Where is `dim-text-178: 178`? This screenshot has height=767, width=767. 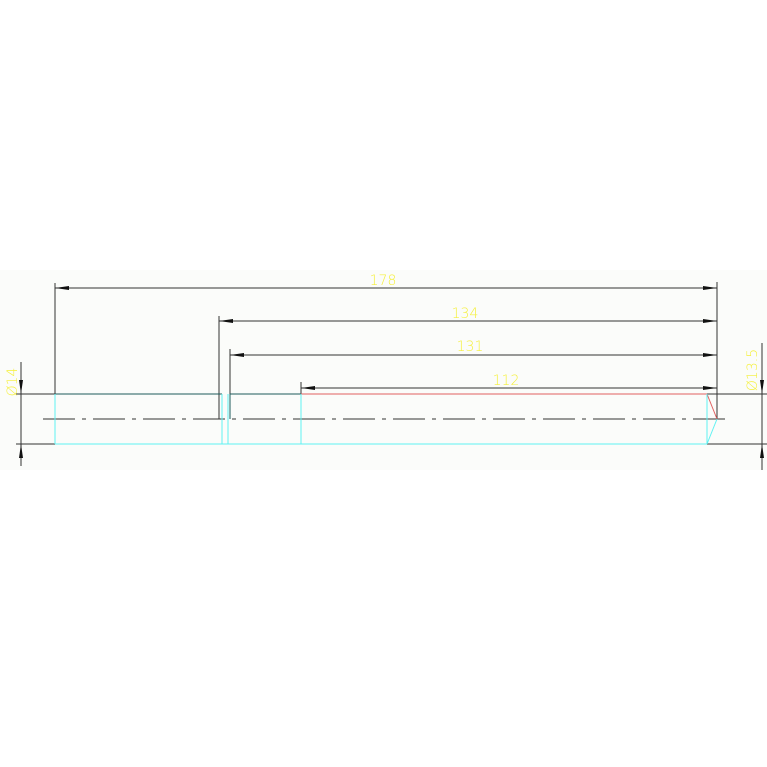
dim-text-178: 178 is located at coordinates (383, 281).